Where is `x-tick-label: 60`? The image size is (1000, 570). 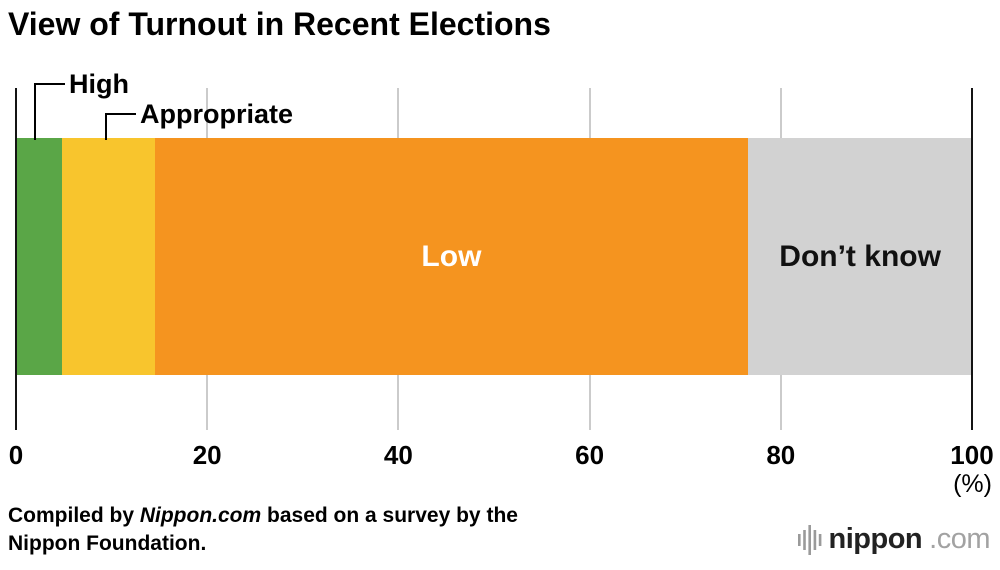
x-tick-label: 60 is located at coordinates (590, 455).